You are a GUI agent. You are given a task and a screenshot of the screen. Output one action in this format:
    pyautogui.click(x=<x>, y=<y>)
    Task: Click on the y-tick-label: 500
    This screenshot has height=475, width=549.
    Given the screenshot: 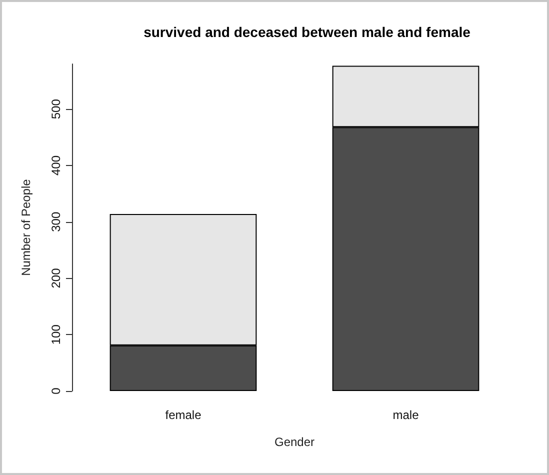 What is the action you would take?
    pyautogui.click(x=56, y=109)
    